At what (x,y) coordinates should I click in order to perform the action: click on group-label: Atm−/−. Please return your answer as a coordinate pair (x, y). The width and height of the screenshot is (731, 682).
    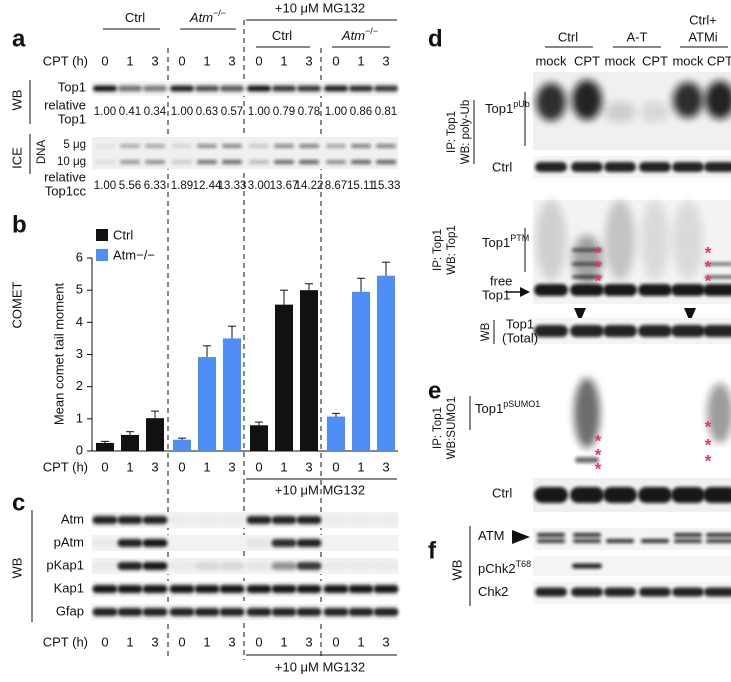
    Looking at the image, I should click on (359, 34).